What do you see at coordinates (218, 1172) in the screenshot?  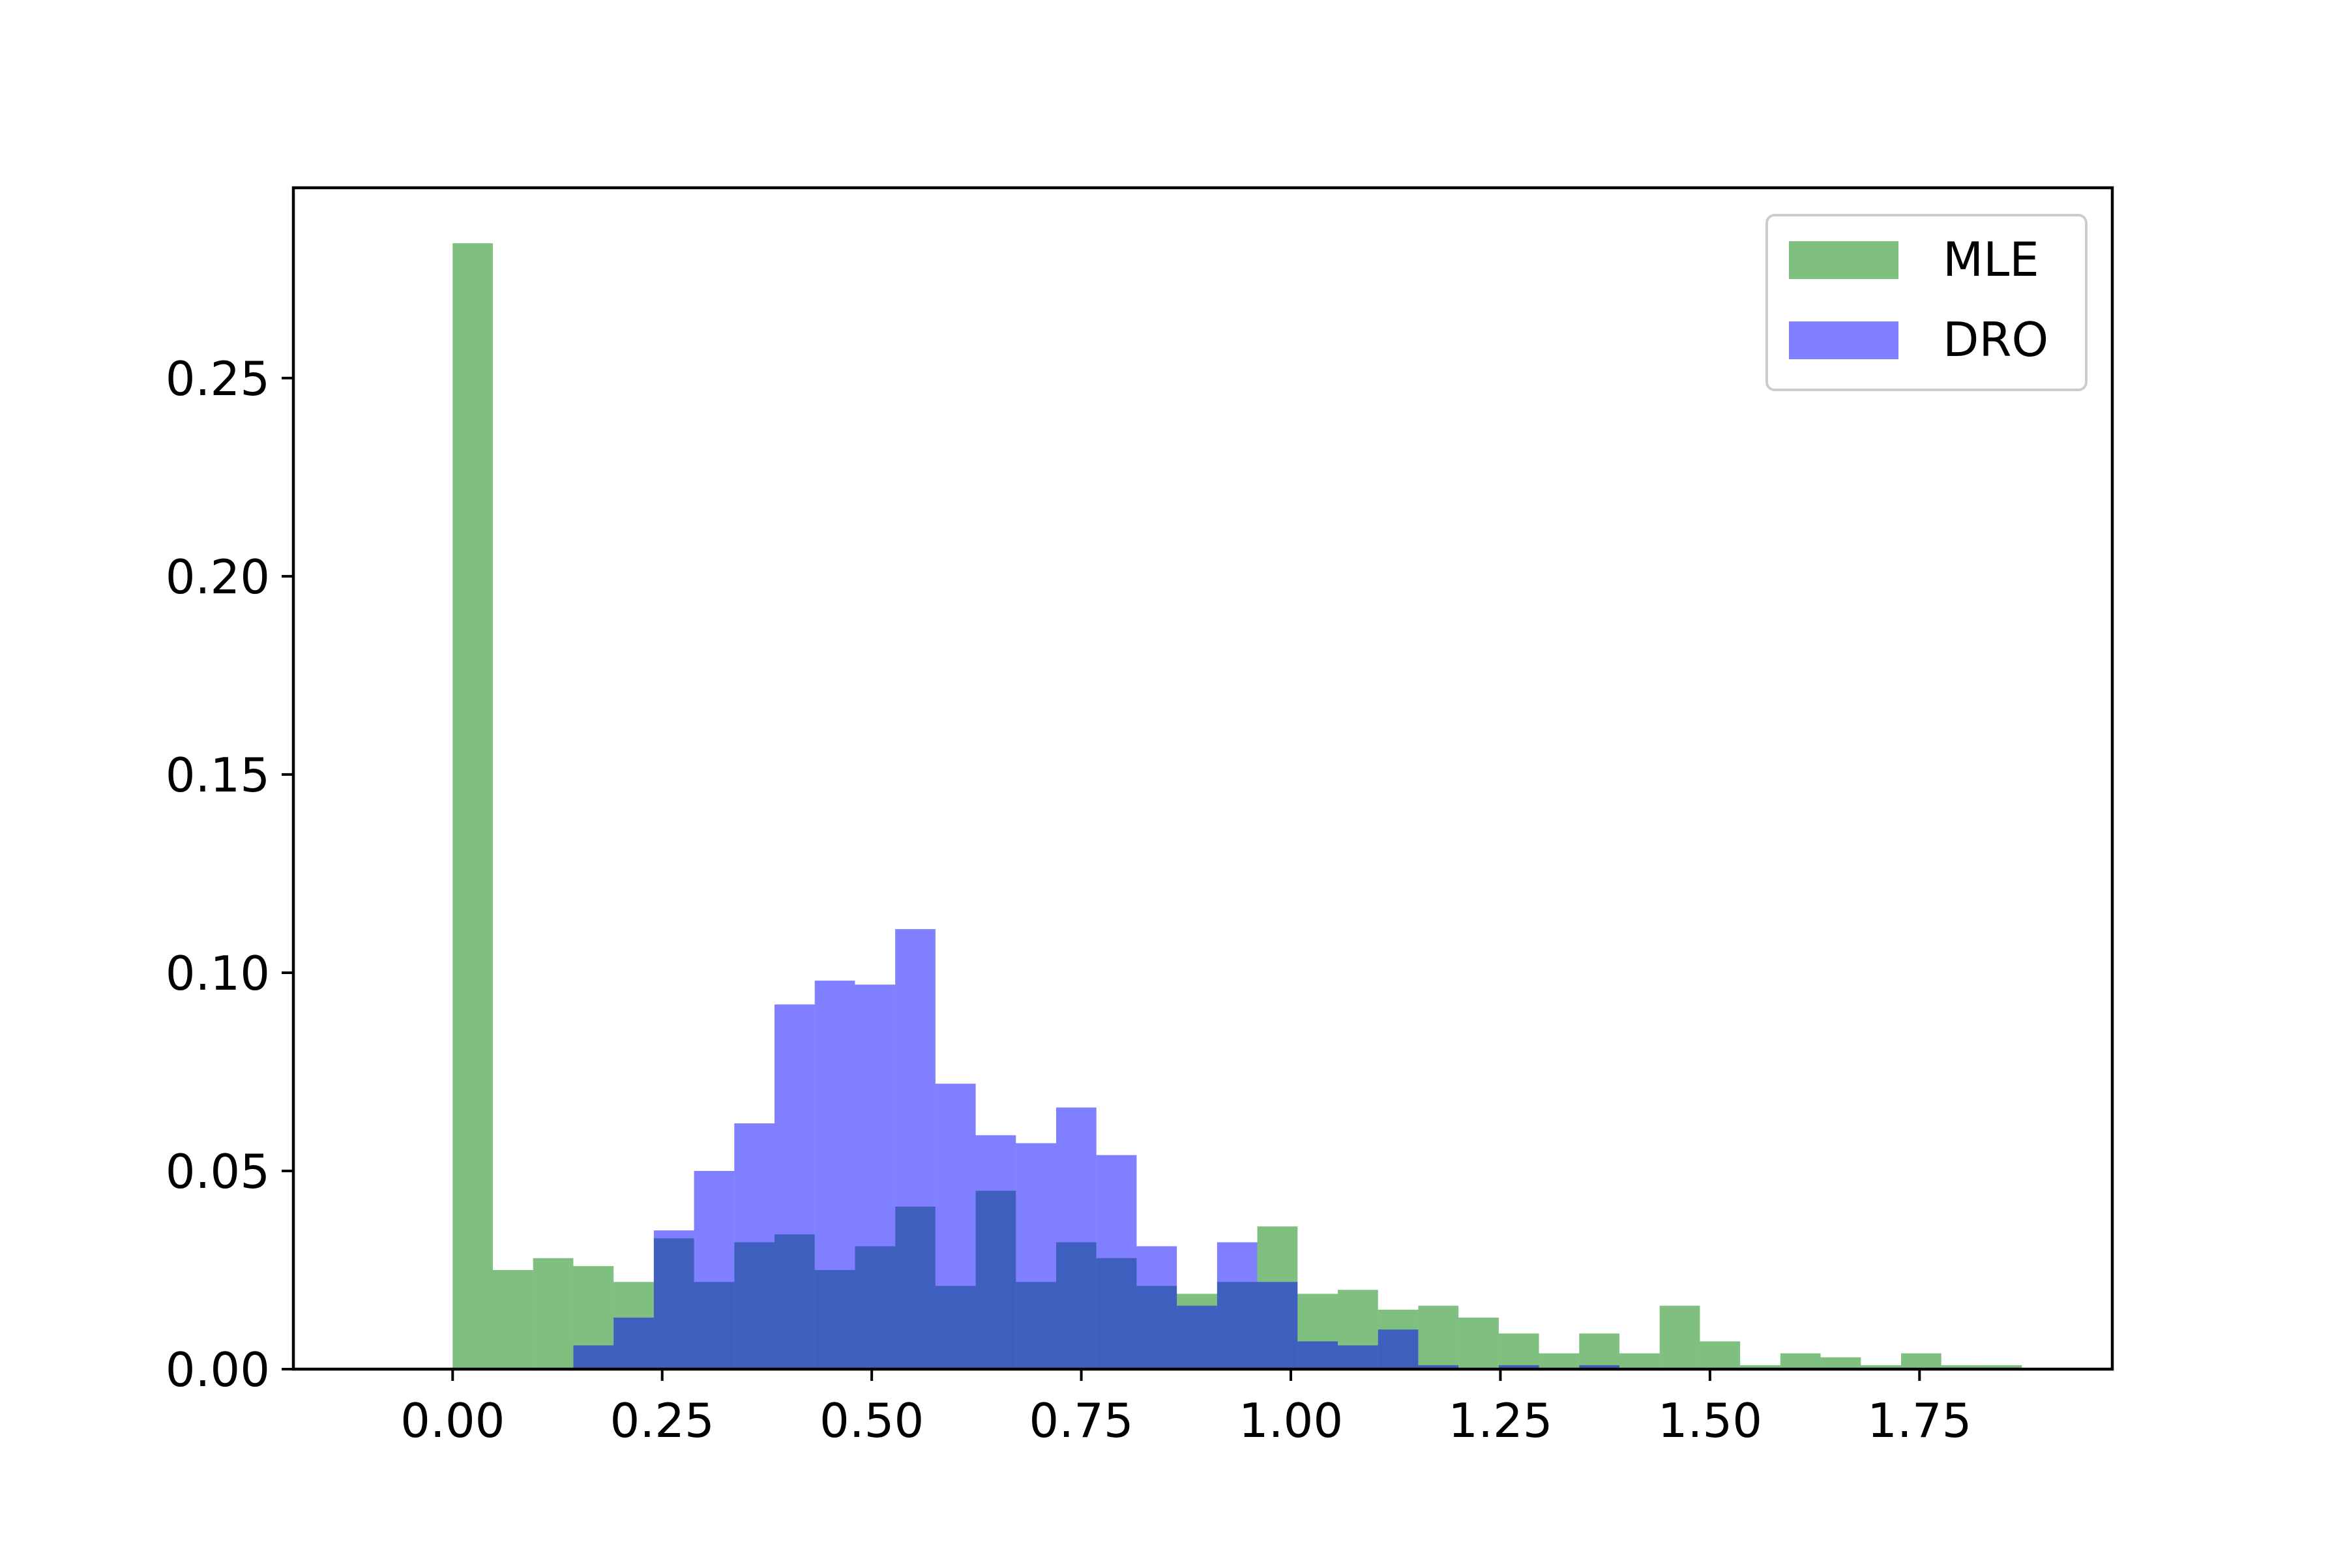 I see `y-tick-label-1: 0.05` at bounding box center [218, 1172].